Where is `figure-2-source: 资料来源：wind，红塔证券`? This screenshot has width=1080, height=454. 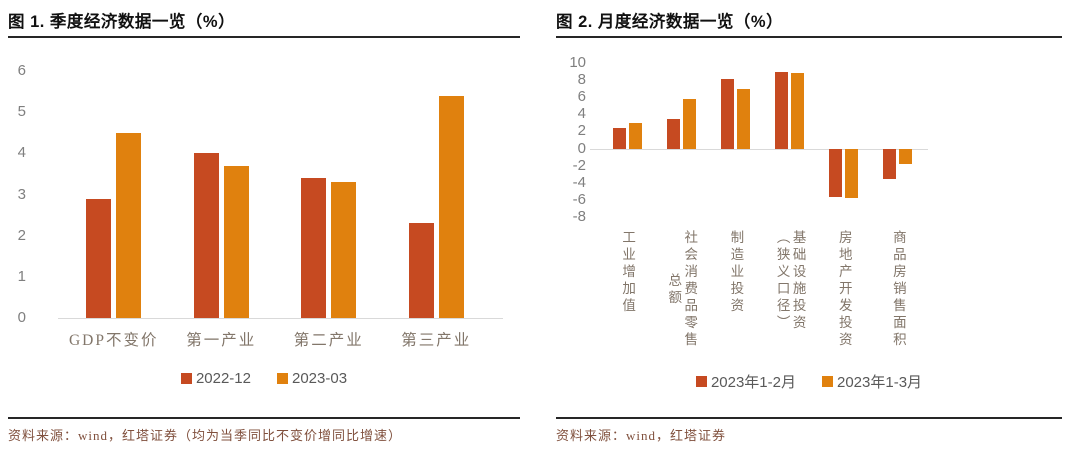
figure-2-source: 资料来源：wind，红塔证券 is located at coordinates (809, 430).